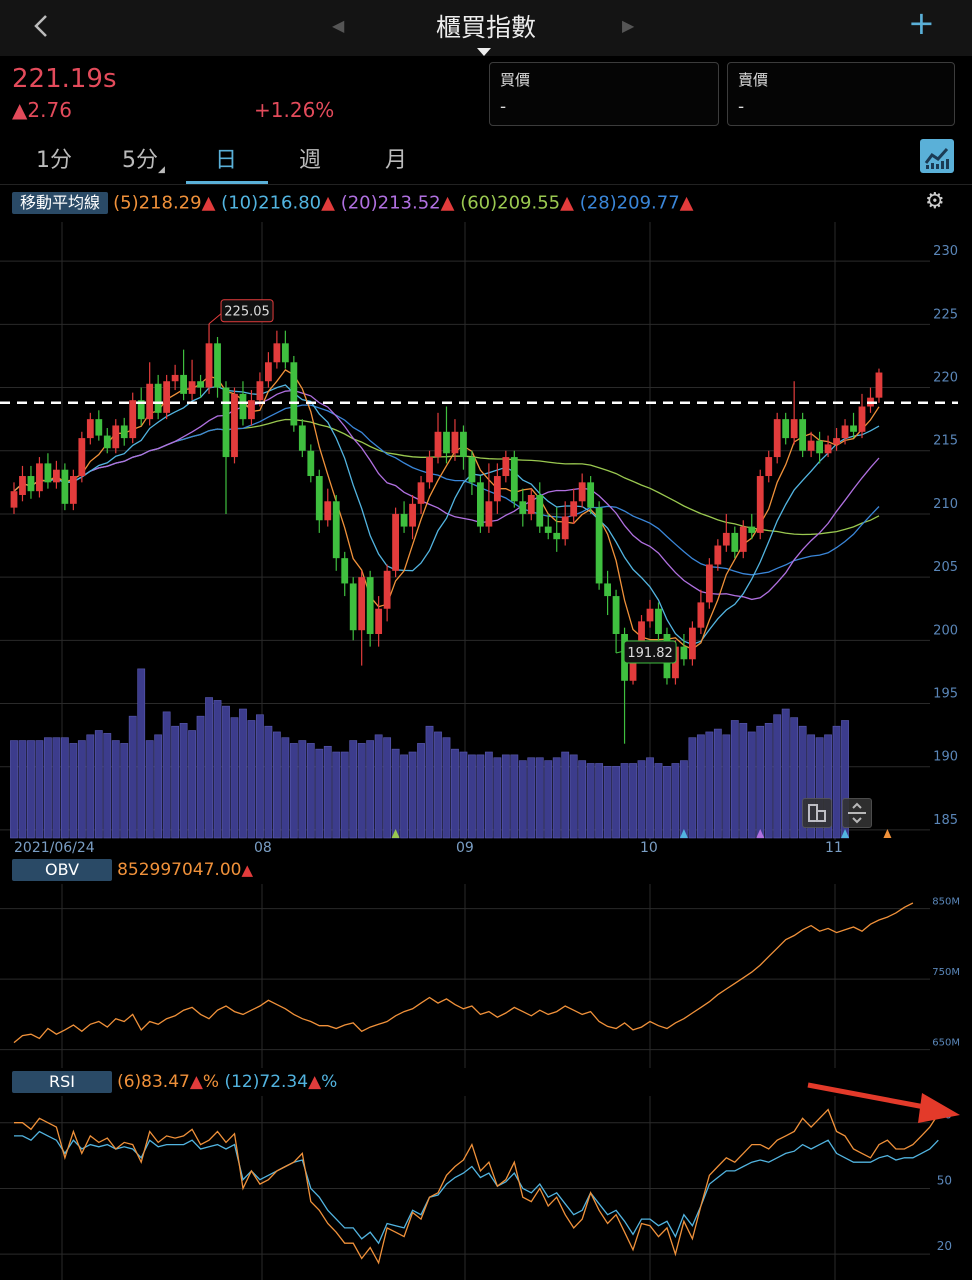 The height and width of the screenshot is (1280, 972). I want to click on rsi-chart: 805020, so click(486, 1188).